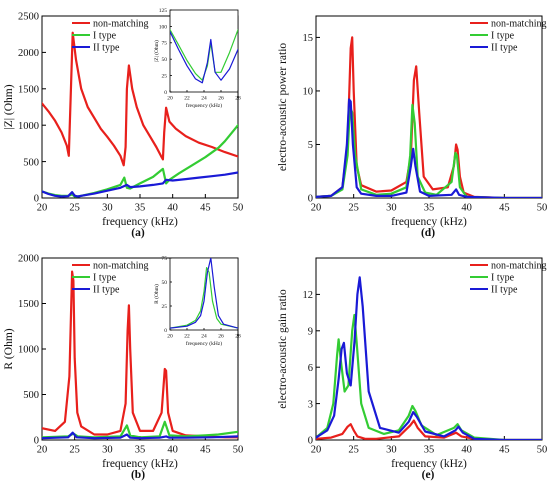  I want to click on y-tick-label: 6, so click(310, 368).